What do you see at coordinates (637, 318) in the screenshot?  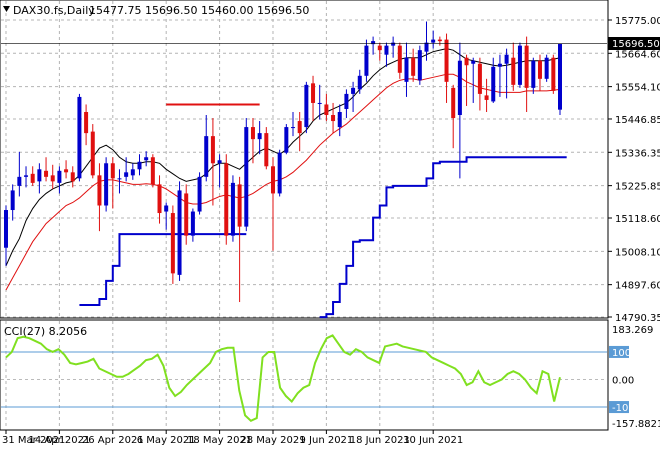 I see `price-y-tick-label: 14790.35` at bounding box center [637, 318].